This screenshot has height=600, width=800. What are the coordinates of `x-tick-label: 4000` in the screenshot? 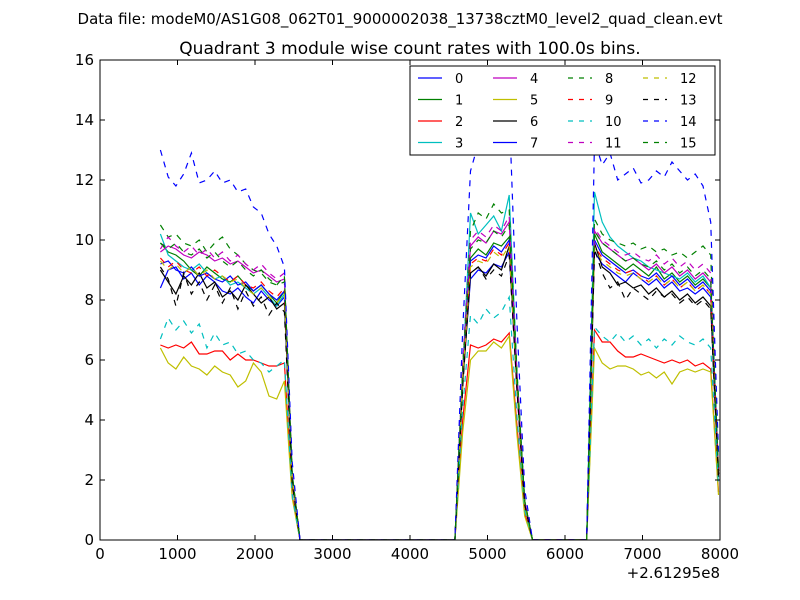 It's located at (410, 554).